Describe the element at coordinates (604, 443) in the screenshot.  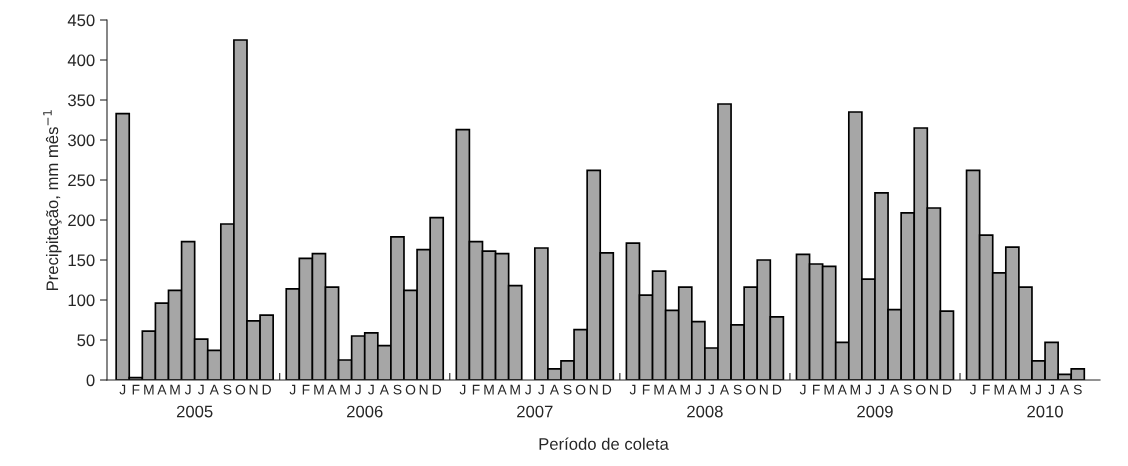
I see `x-axis-title: Período de coleta` at that location.